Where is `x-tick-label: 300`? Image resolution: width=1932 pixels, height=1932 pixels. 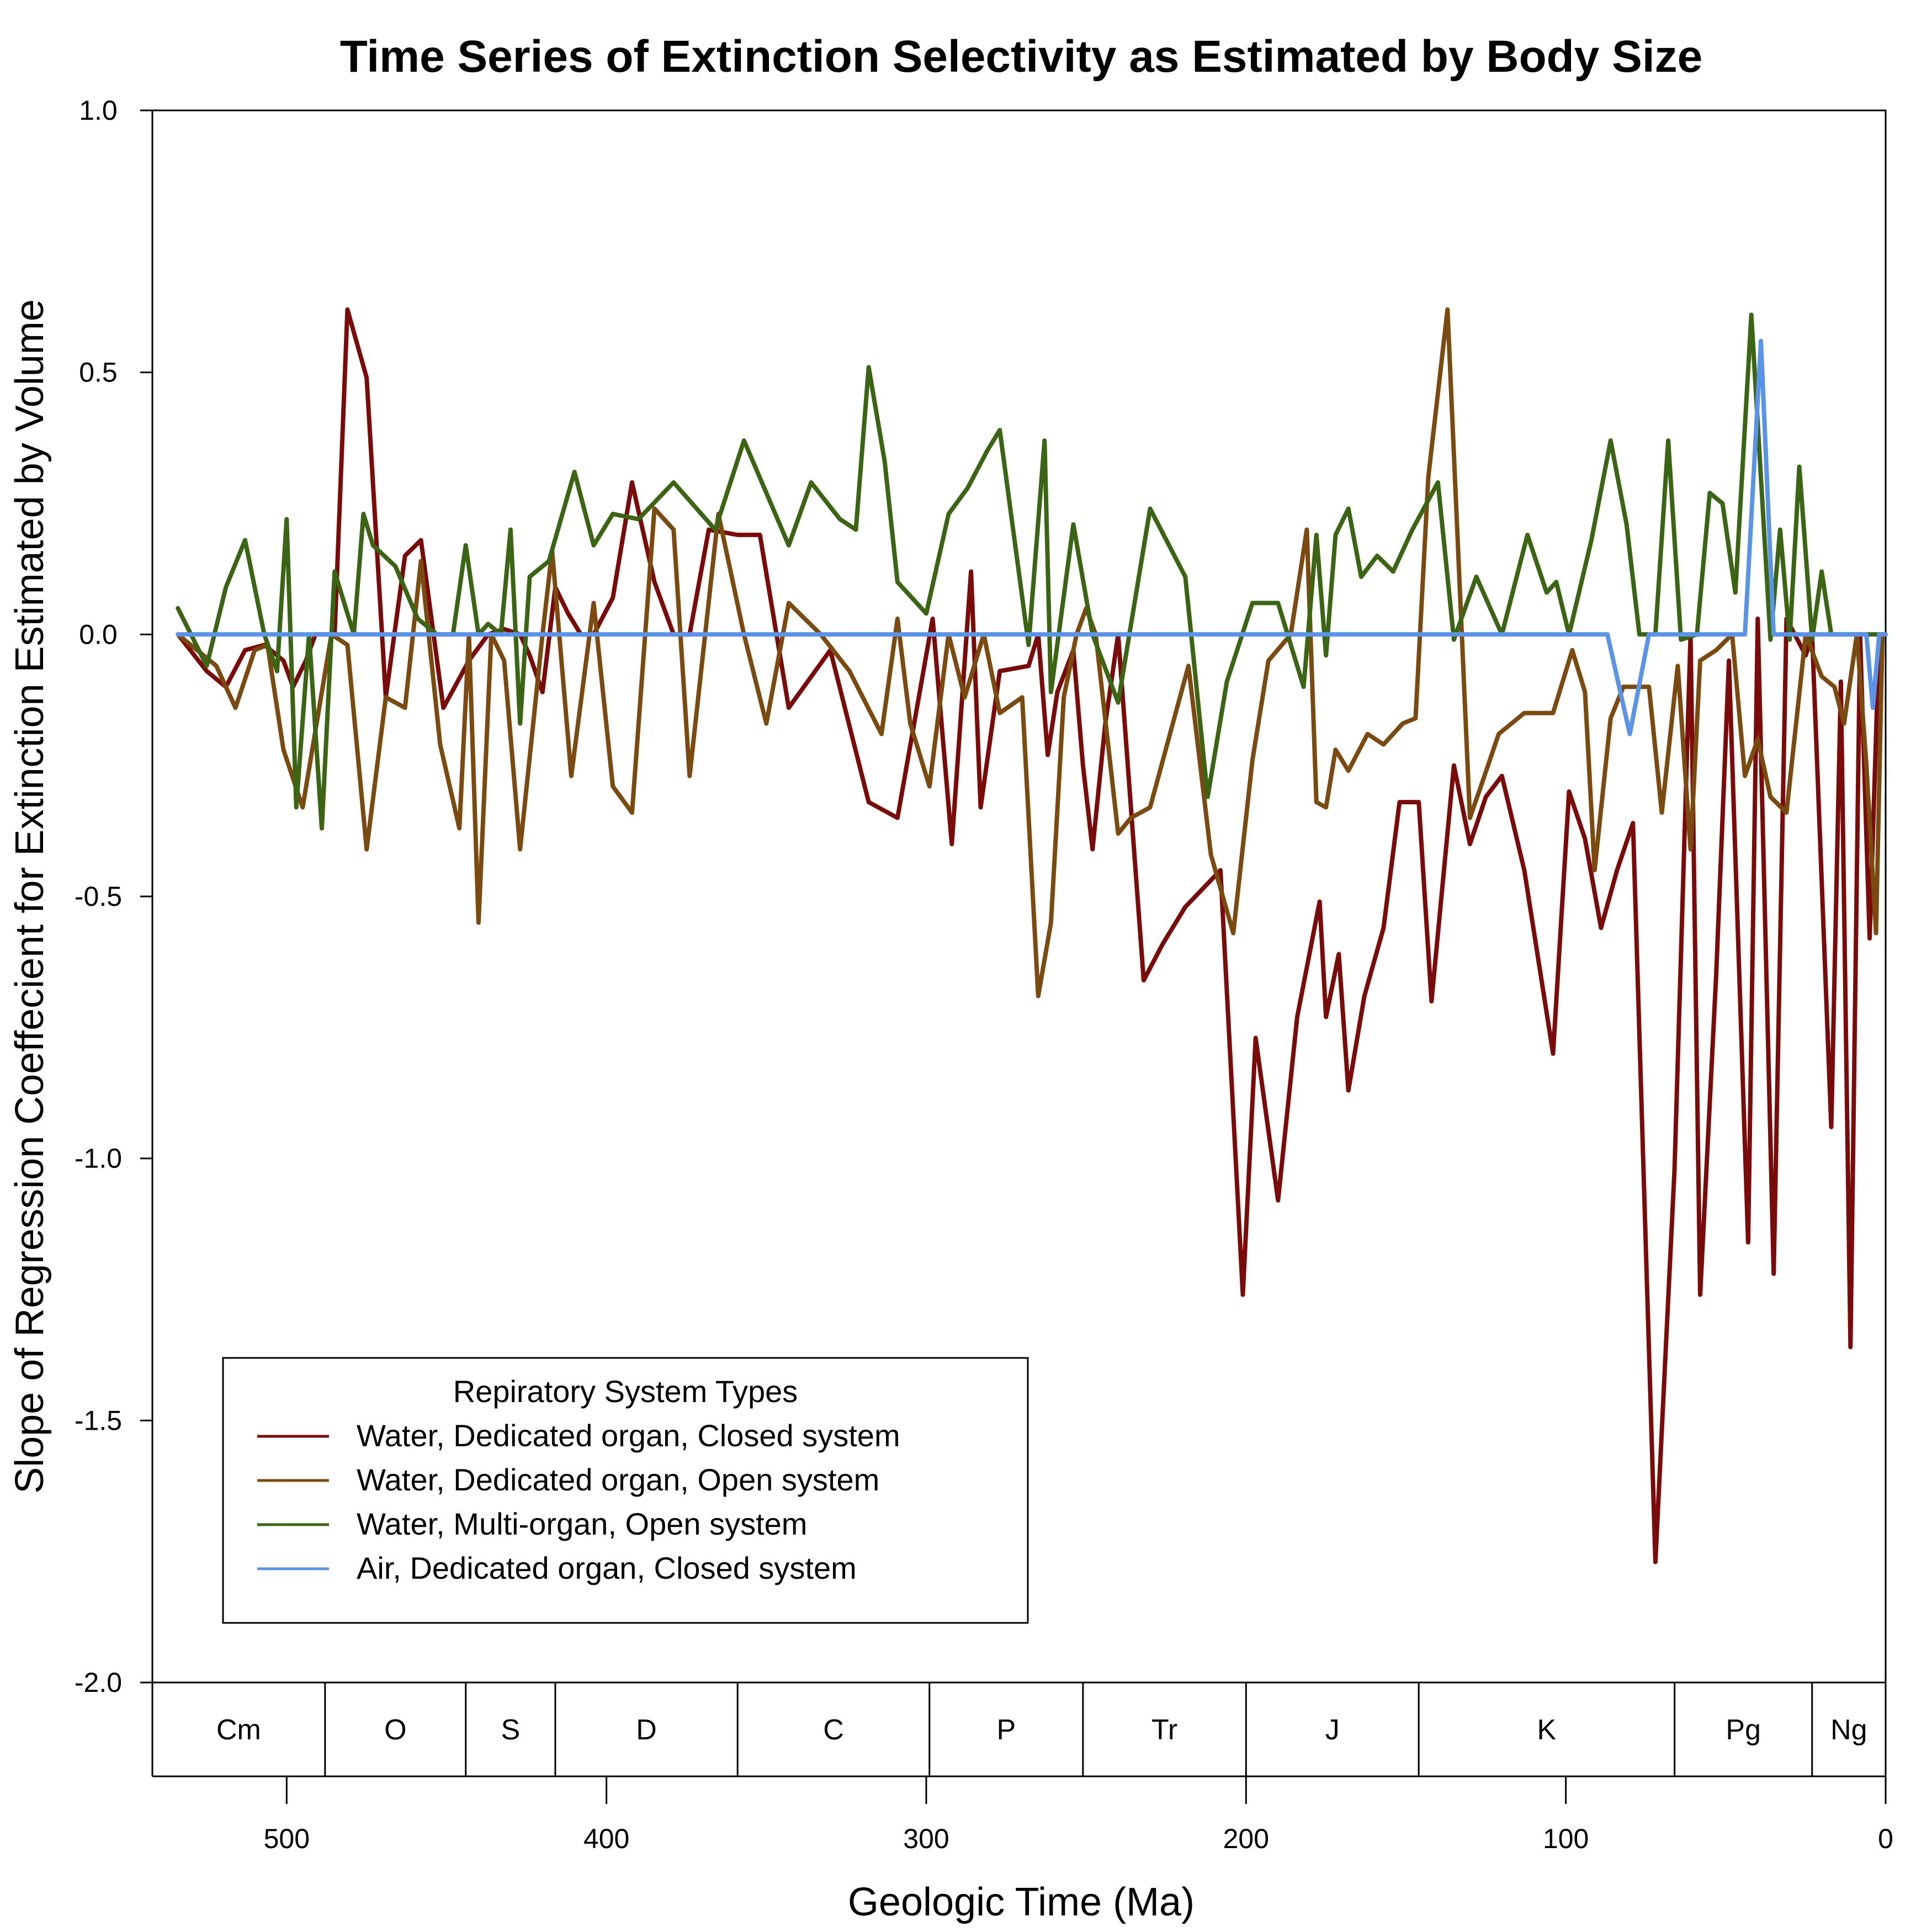
x-tick-label: 300 is located at coordinates (926, 1839).